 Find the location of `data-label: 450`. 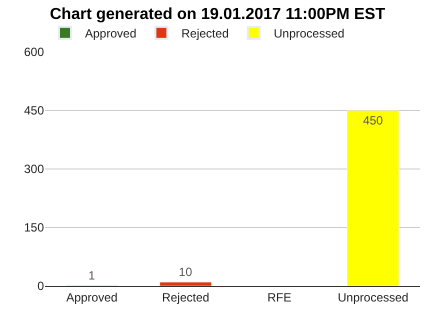

data-label: 450 is located at coordinates (373, 121).